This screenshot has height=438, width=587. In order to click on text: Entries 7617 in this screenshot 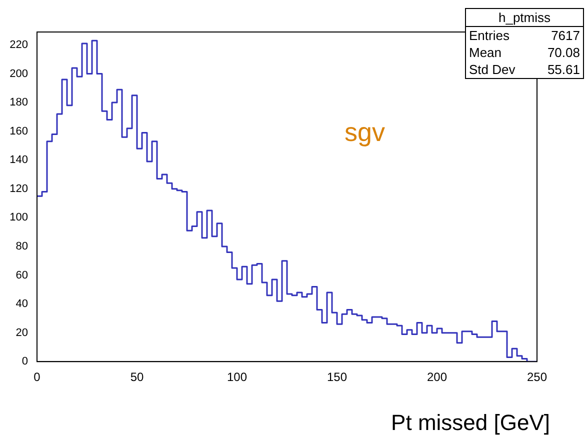, I will do `click(524, 35)`.